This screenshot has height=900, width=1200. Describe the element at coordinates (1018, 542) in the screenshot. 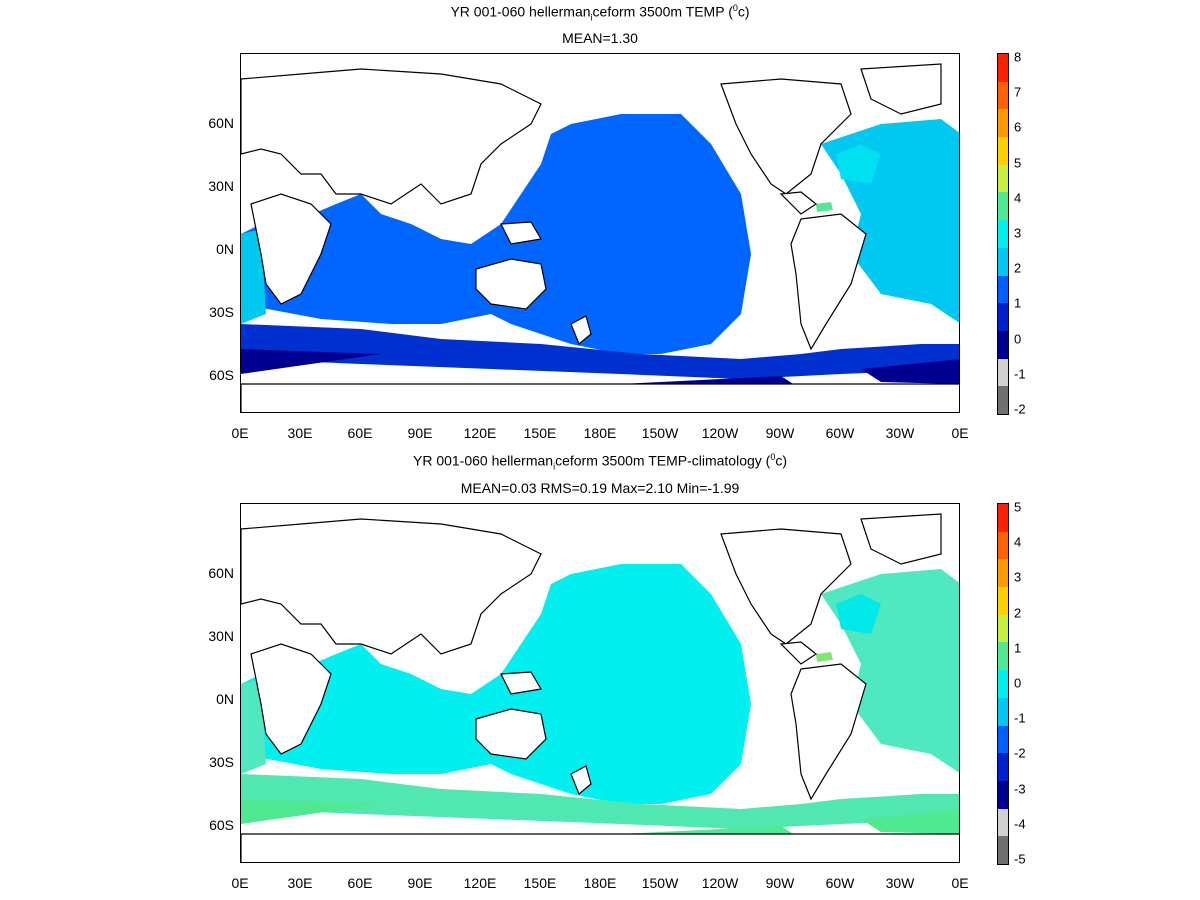

I see `colorbar-tick-label: 4` at that location.